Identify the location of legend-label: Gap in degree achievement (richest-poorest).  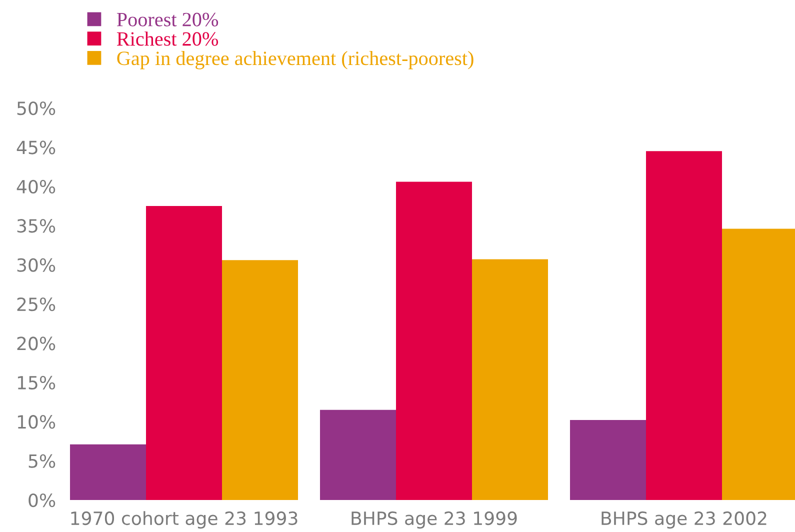
(295, 60).